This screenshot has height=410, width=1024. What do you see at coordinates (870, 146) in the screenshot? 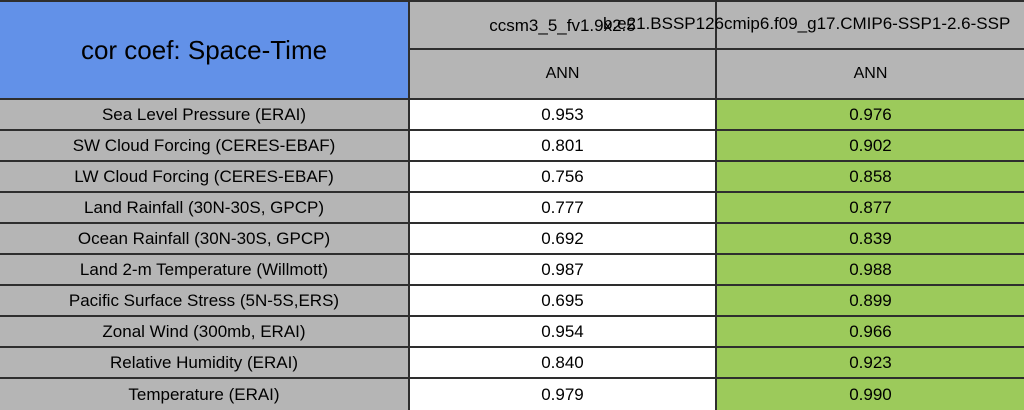
I see `value-cell-model2: 0.902` at bounding box center [870, 146].